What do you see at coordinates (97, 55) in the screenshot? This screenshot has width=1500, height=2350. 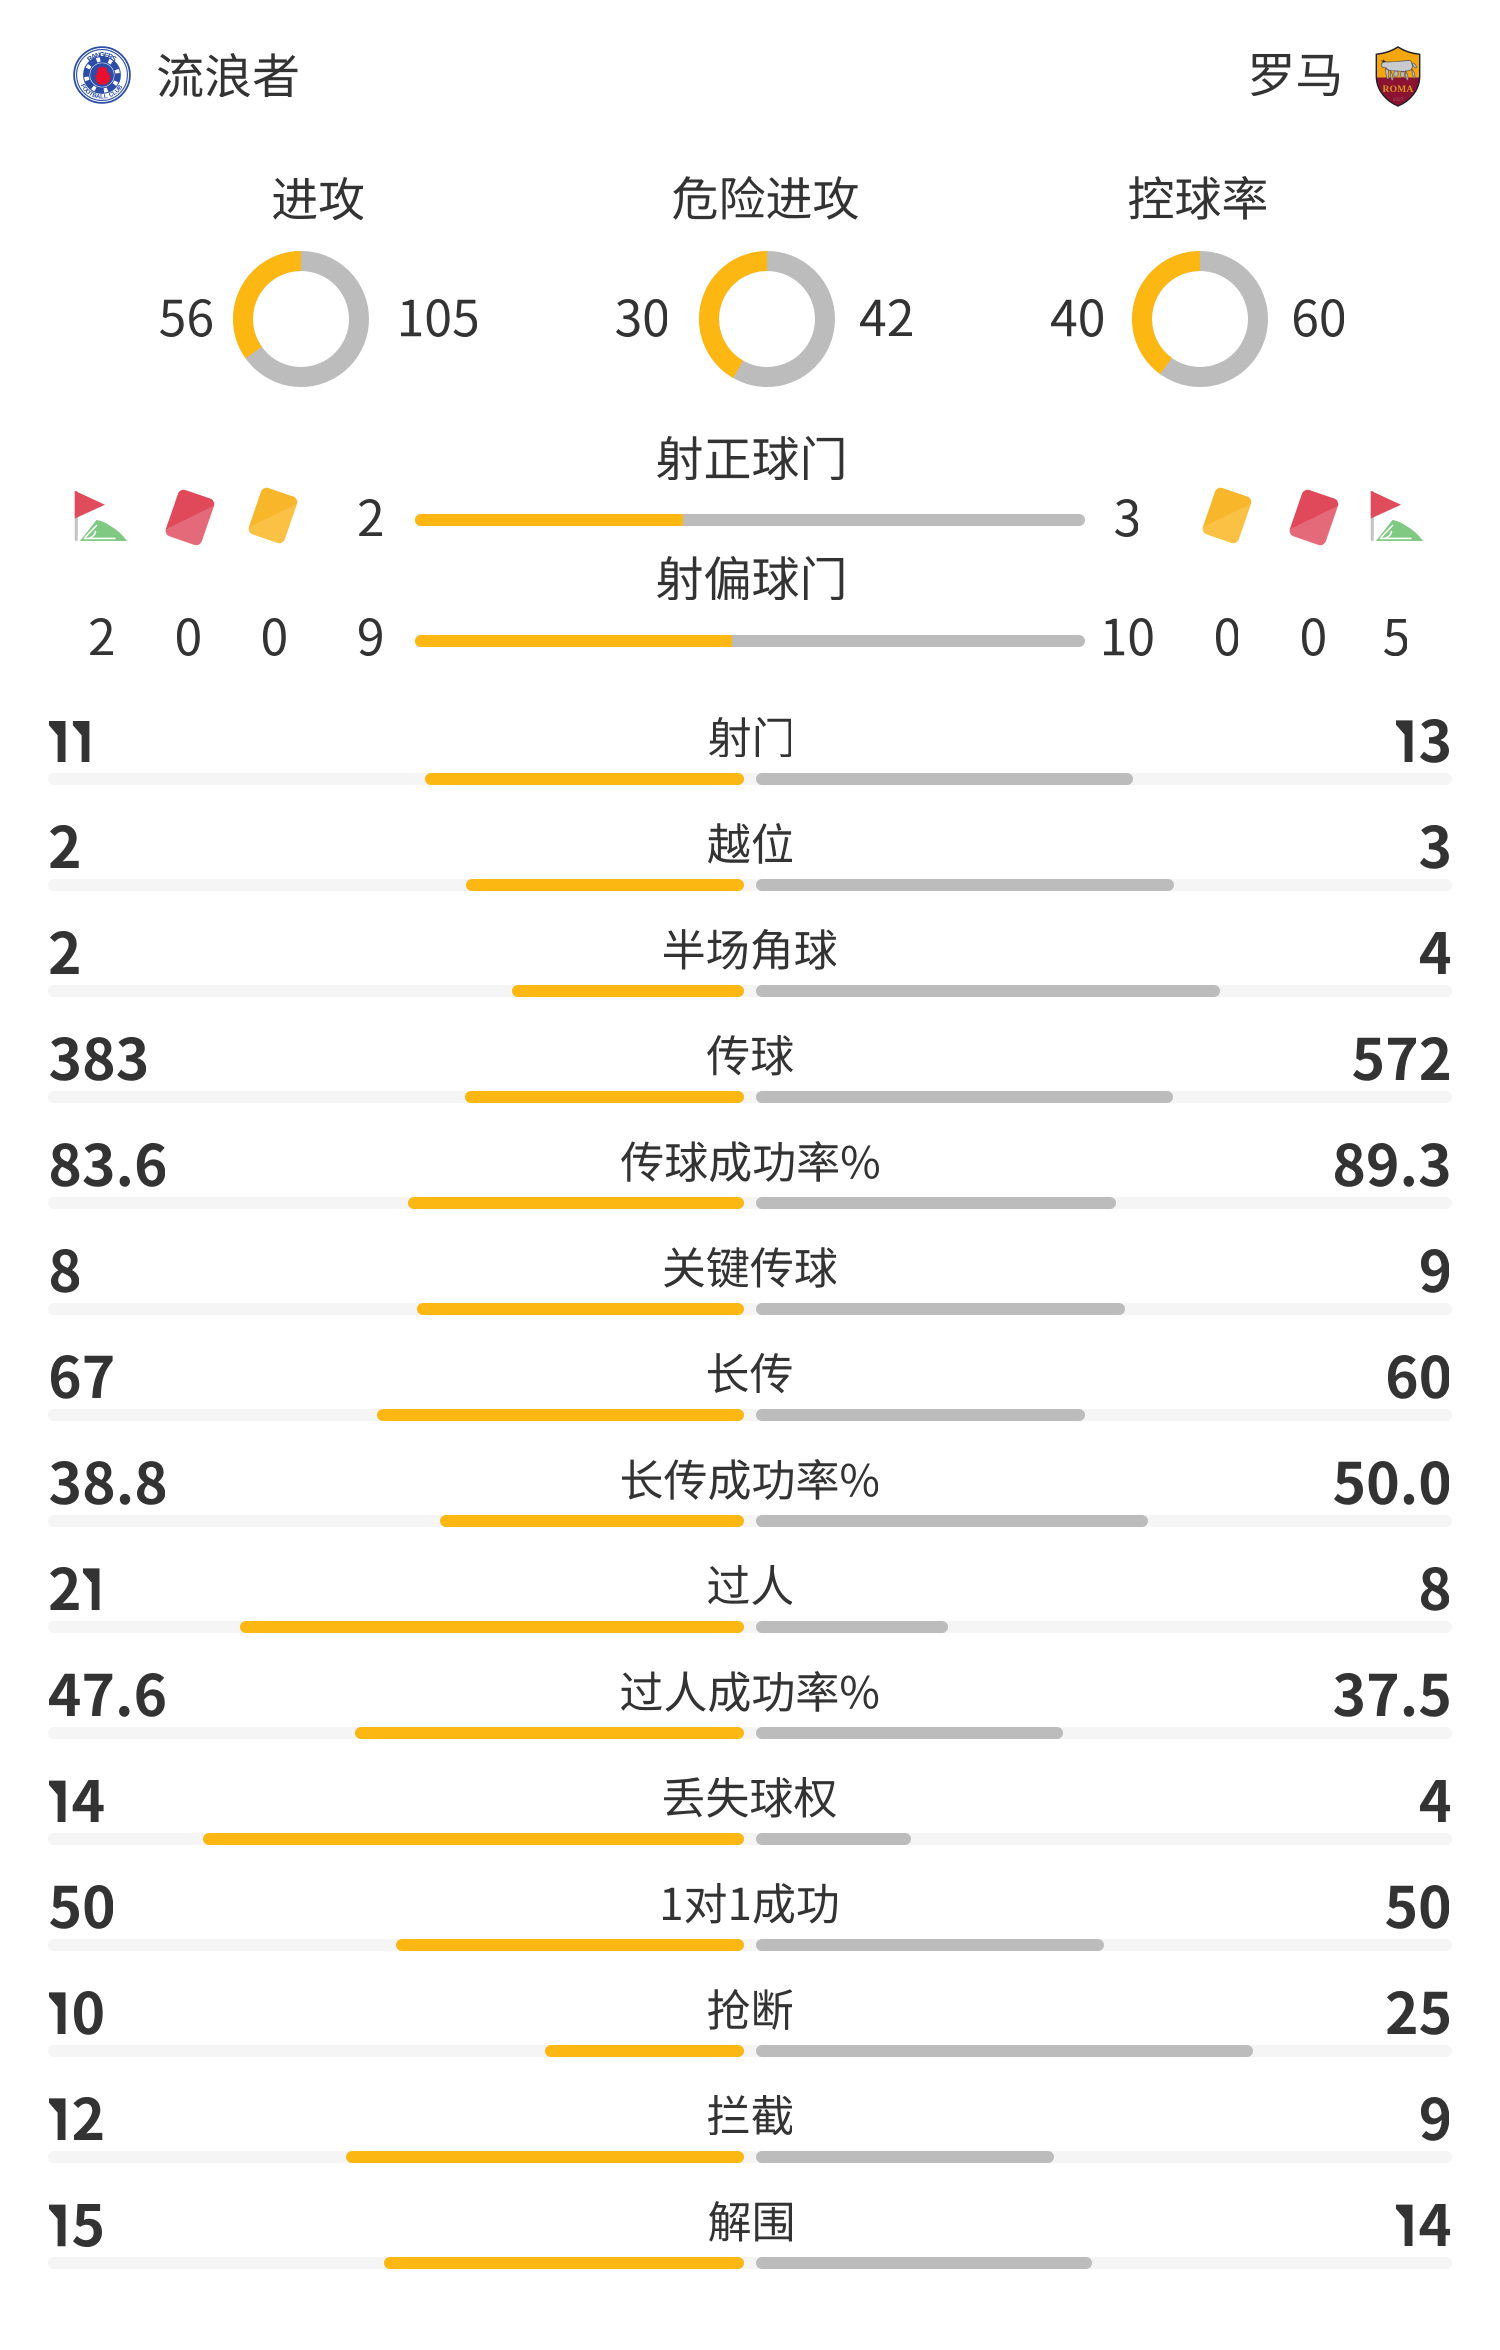 I see `svg-text: N` at bounding box center [97, 55].